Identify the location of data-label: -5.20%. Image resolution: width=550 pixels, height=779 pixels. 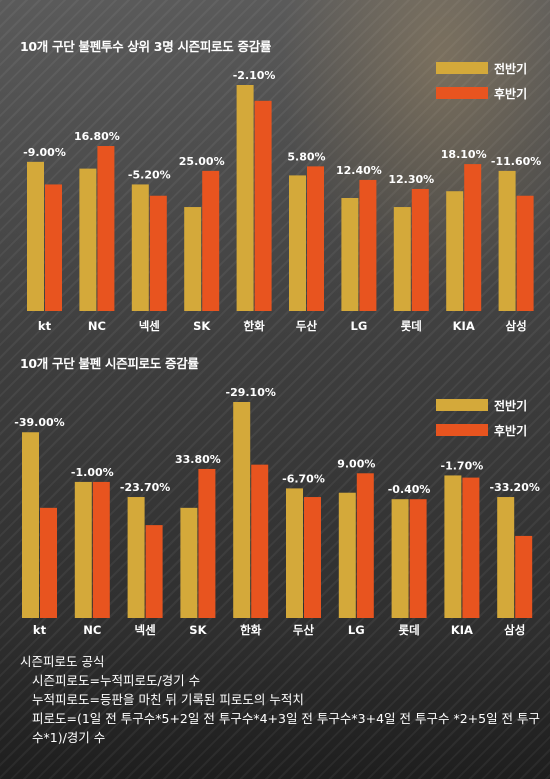
(149, 174).